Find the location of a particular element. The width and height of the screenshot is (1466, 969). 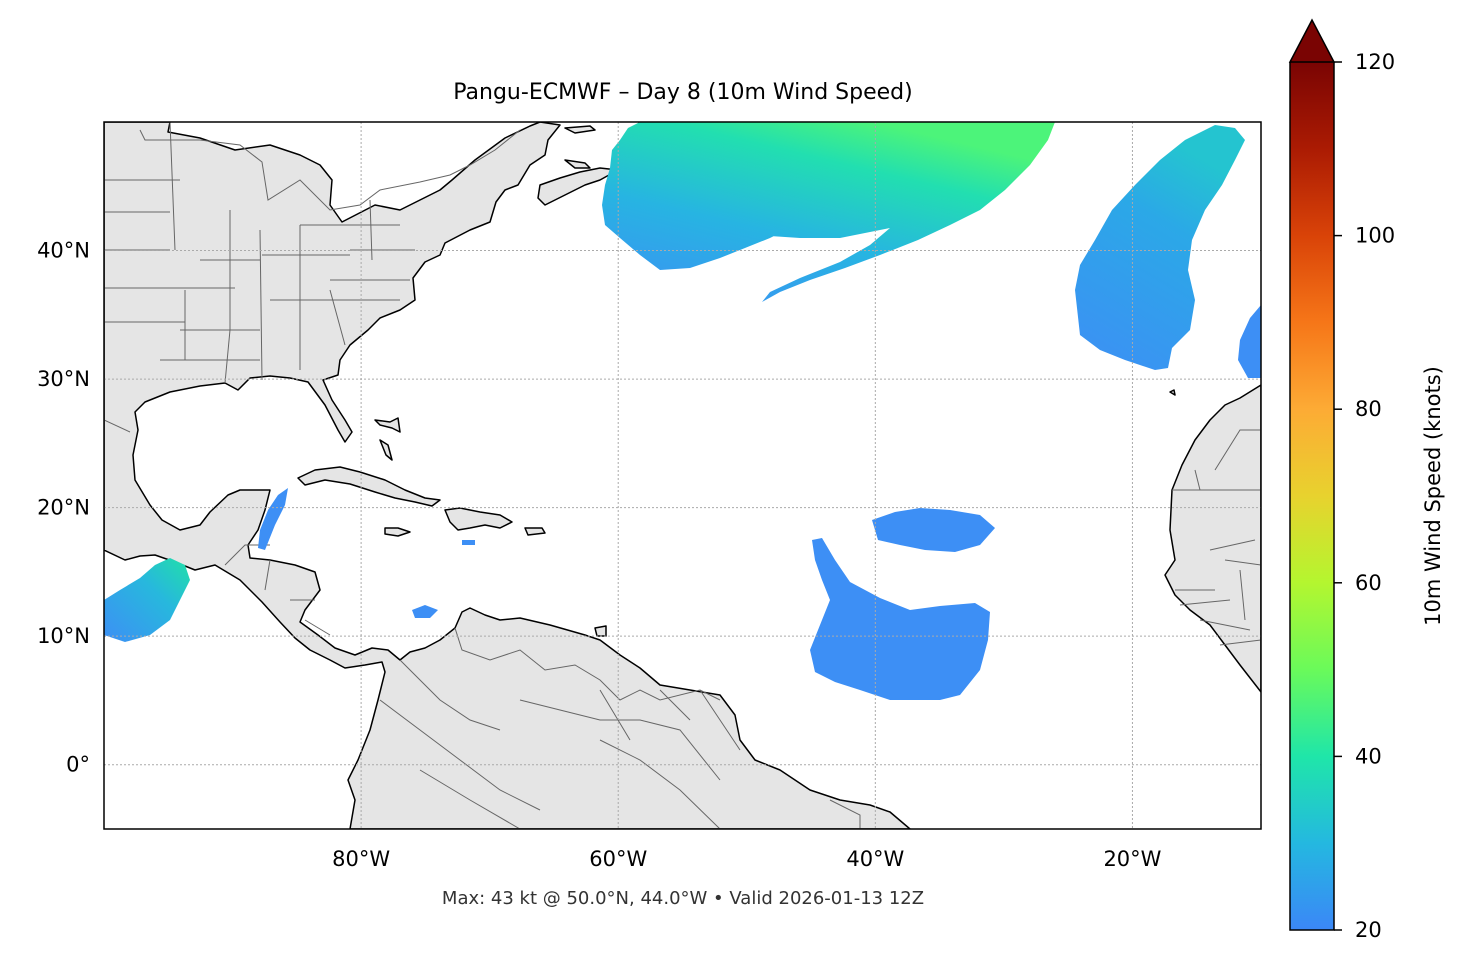

hispaniola-land is located at coordinates (478, 519).